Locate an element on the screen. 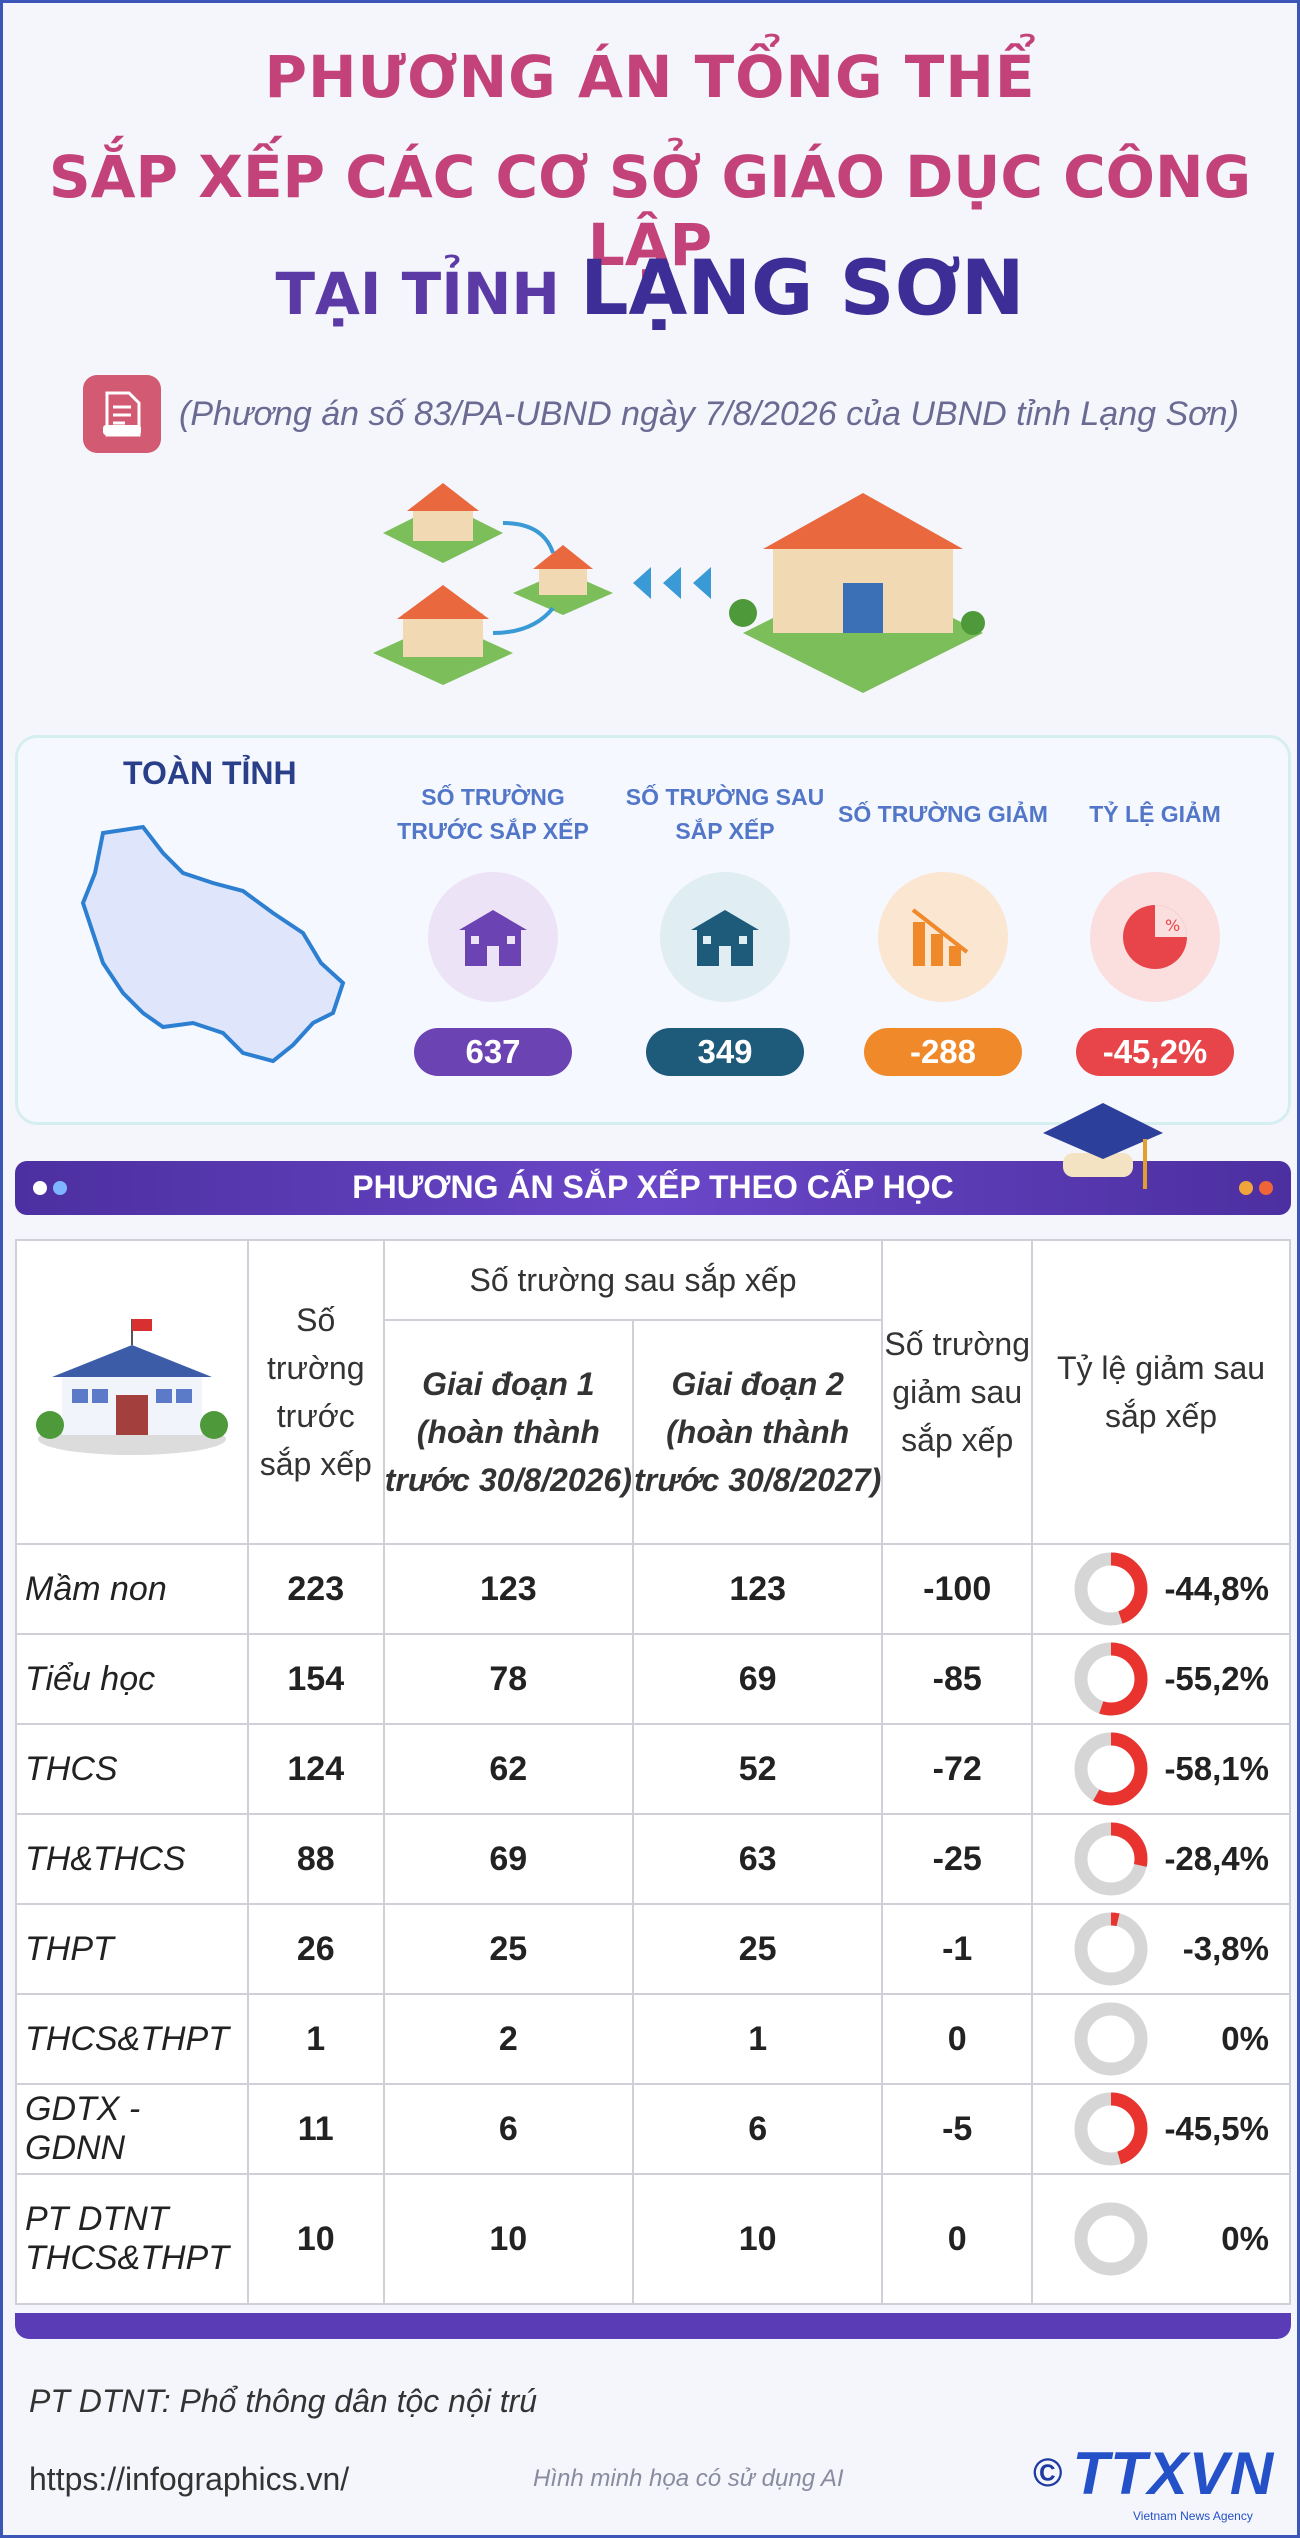 The image size is (1300, 2538). before-cell: 26 is located at coordinates (315, 1949).